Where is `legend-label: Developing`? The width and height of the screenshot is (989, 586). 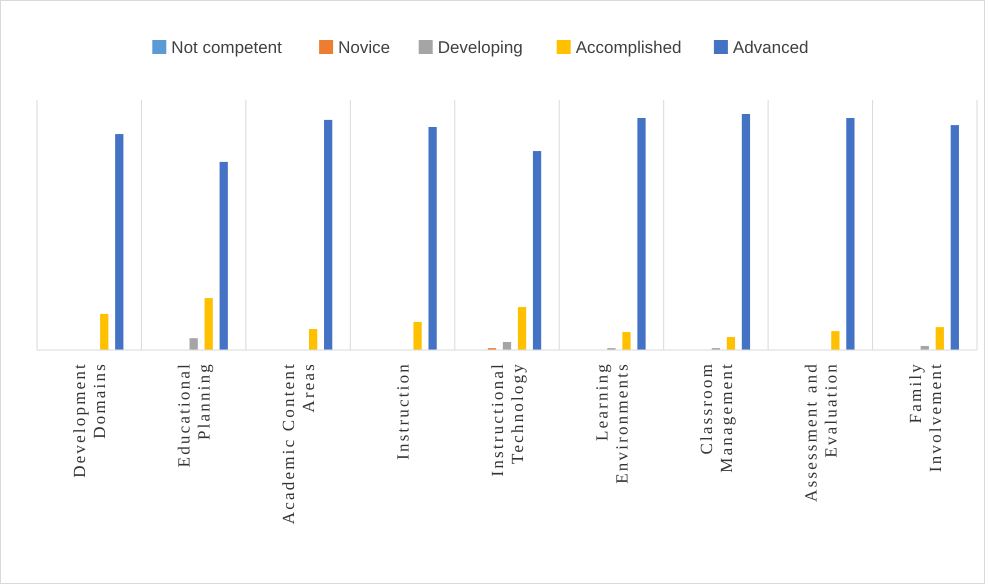
legend-label: Developing is located at coordinates (480, 47).